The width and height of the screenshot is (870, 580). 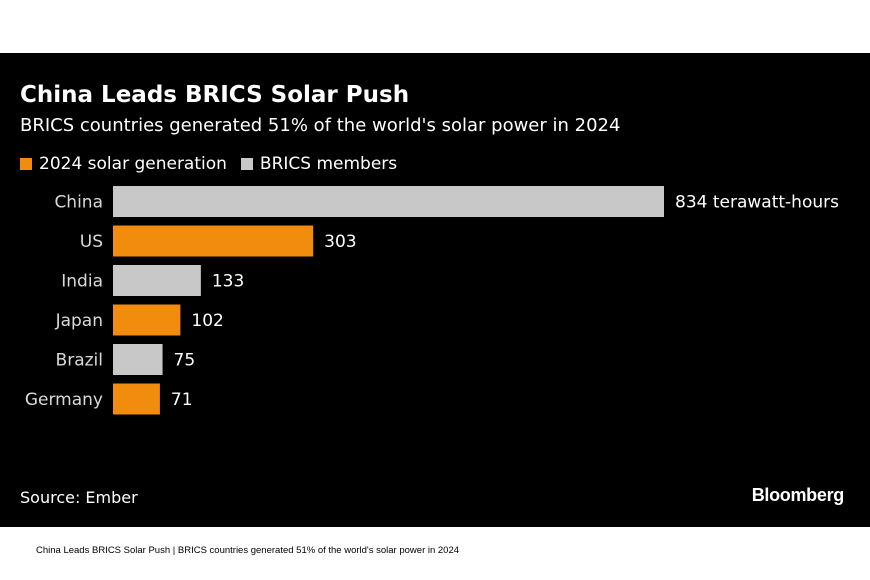 What do you see at coordinates (157, 280) in the screenshot?
I see `bar-india` at bounding box center [157, 280].